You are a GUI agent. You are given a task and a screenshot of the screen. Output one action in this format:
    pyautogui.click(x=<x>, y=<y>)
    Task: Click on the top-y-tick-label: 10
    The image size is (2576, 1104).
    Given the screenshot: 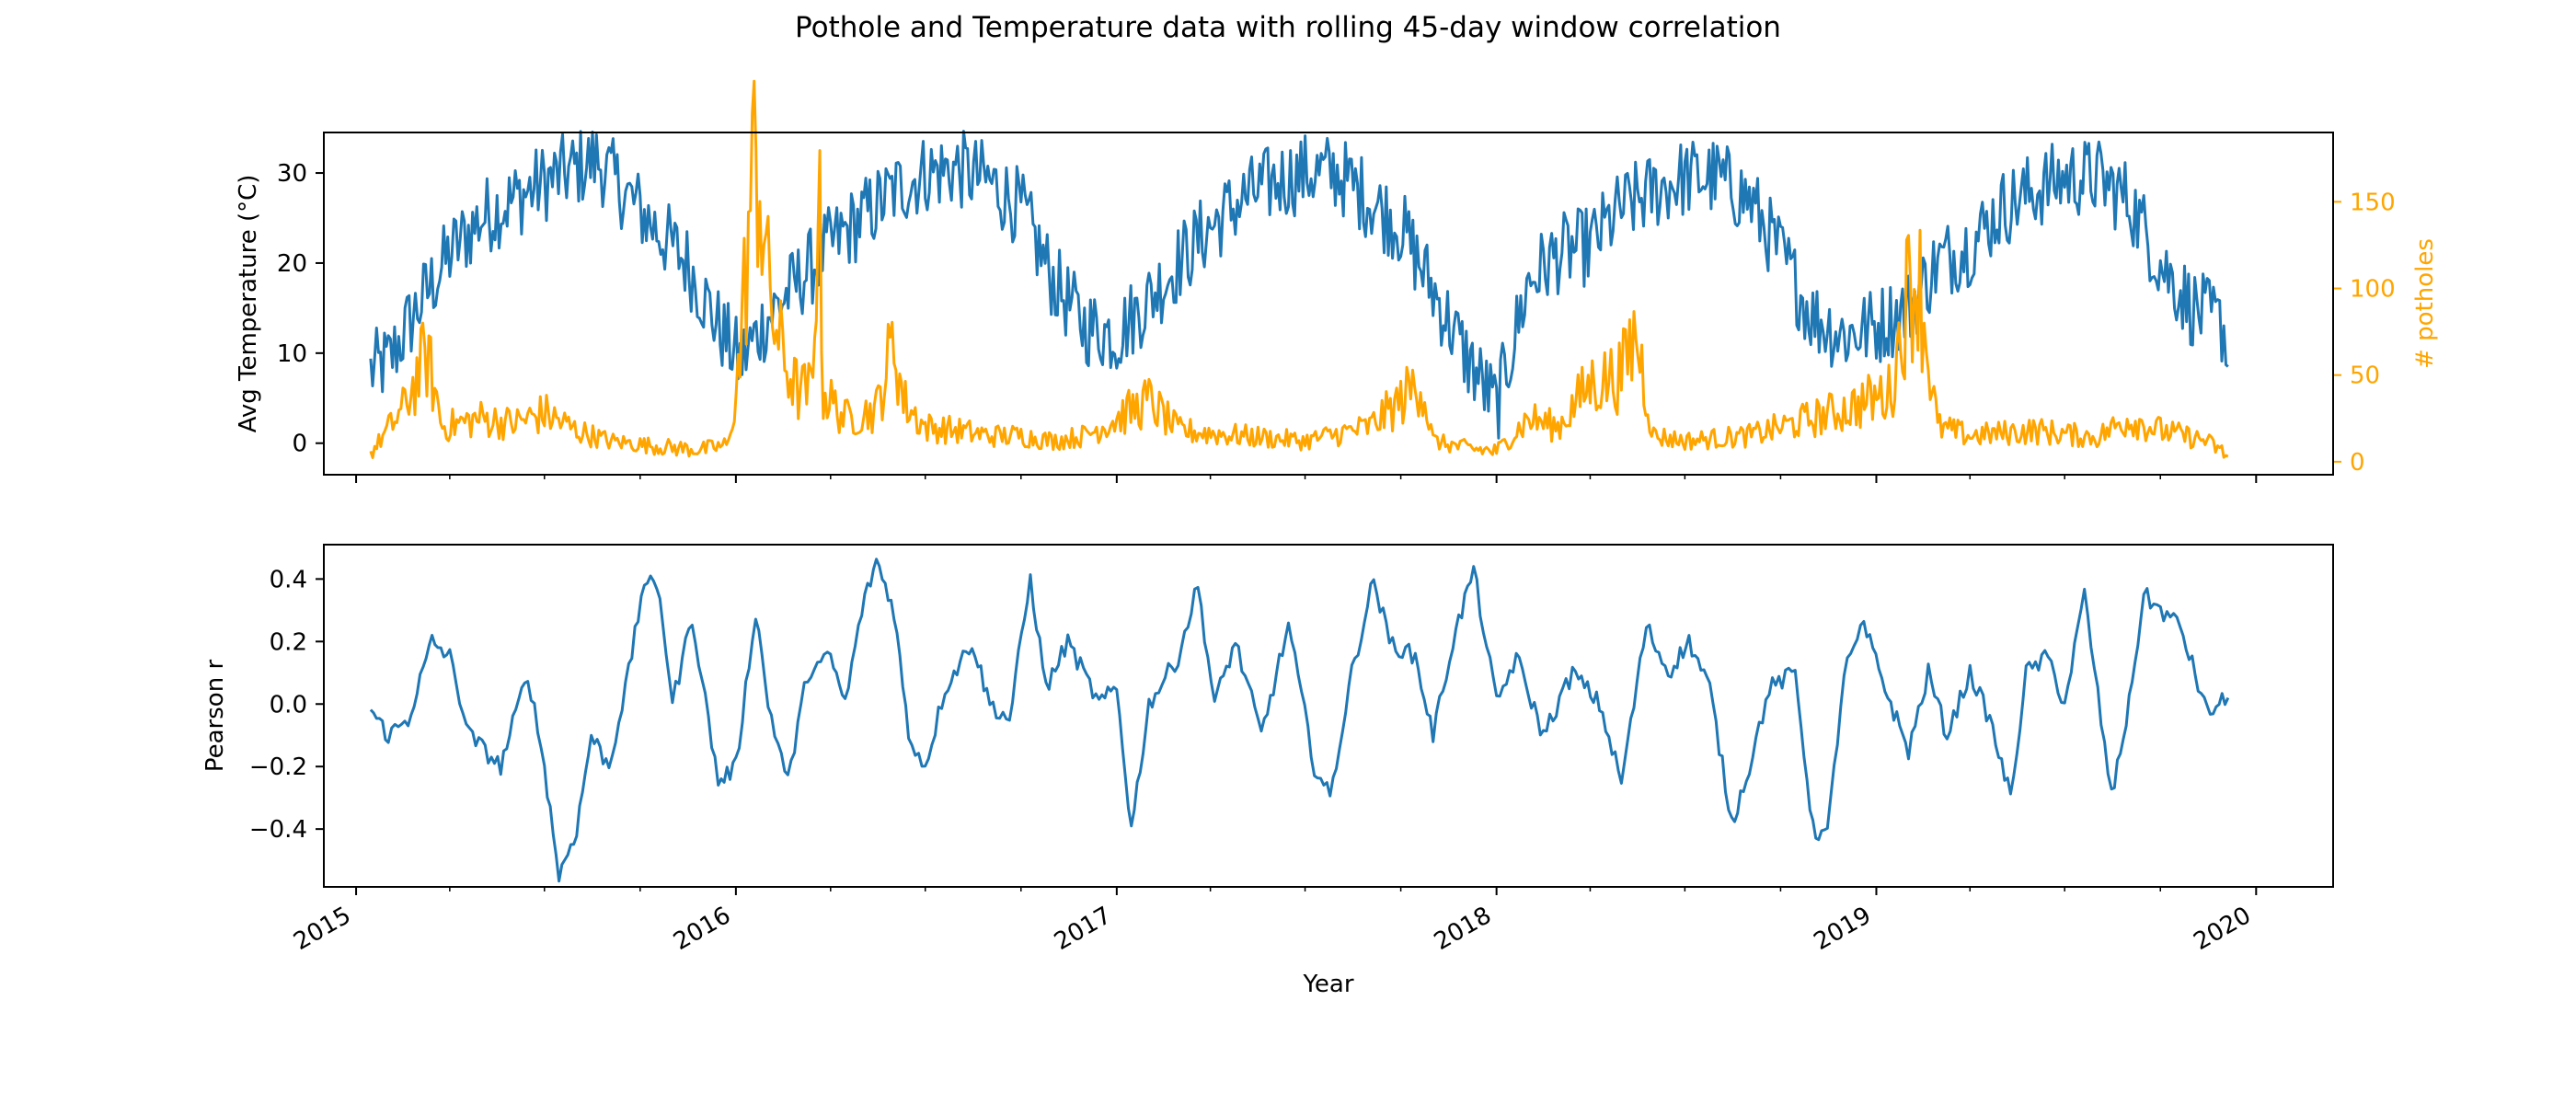 What is the action you would take?
    pyautogui.click(x=292, y=354)
    